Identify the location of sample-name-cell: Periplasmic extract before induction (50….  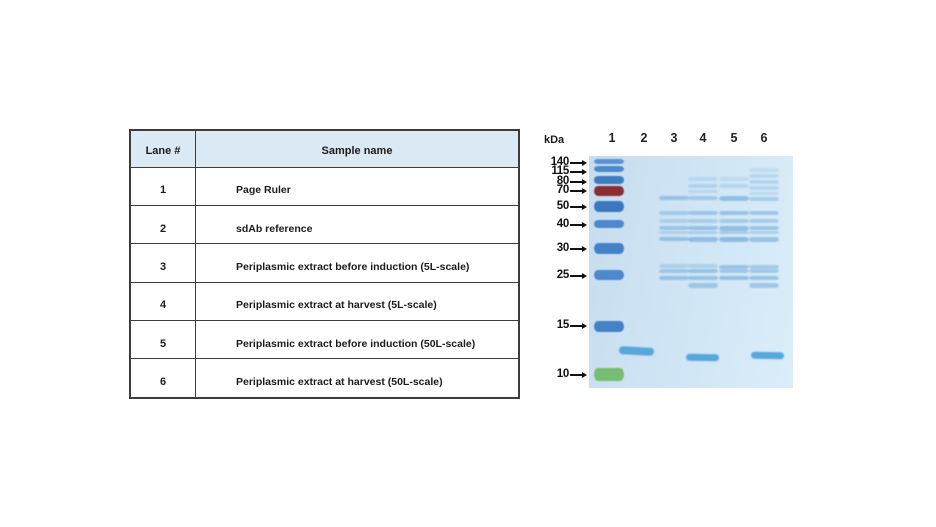
(357, 339).